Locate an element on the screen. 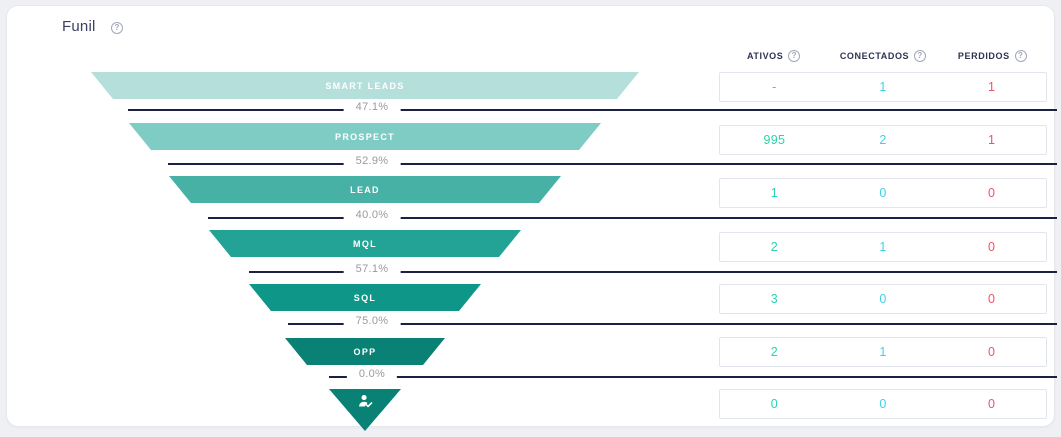 Image resolution: width=1061 pixels, height=437 pixels. funnel-stage-lead: LEAD is located at coordinates (365, 189).